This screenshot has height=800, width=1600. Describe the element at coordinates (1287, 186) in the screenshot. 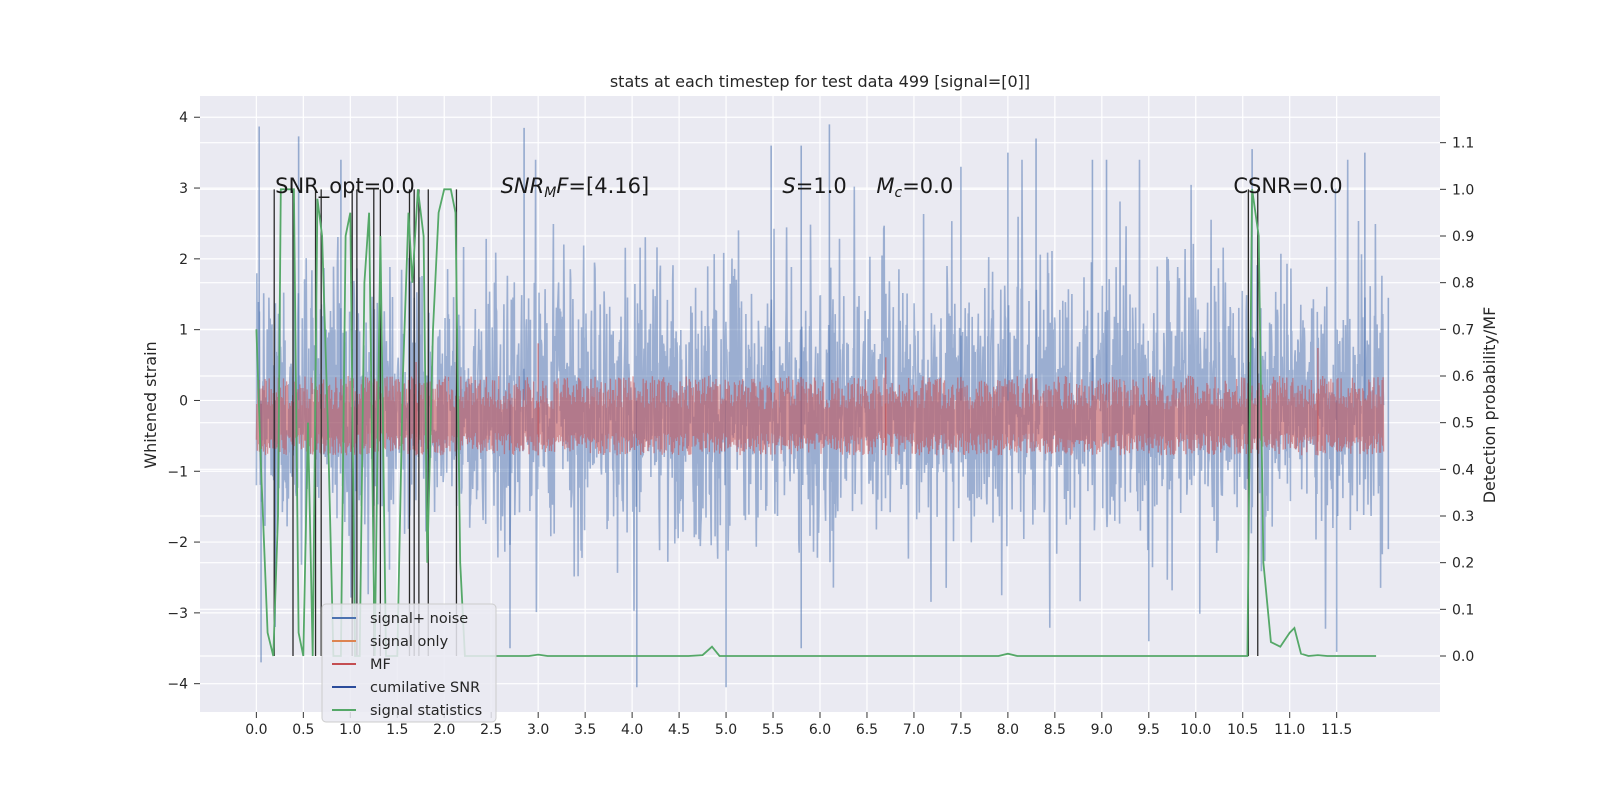

I see `annotation-4: CSNR=0.0` at that location.